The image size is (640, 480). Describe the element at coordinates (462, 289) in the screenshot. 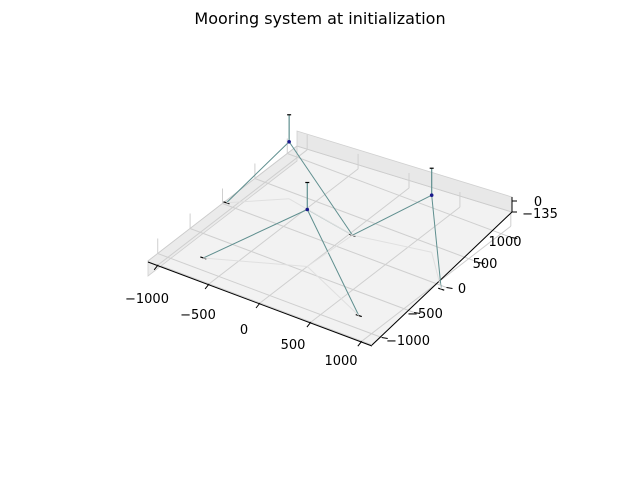

I see `y-tick-label: 0` at that location.